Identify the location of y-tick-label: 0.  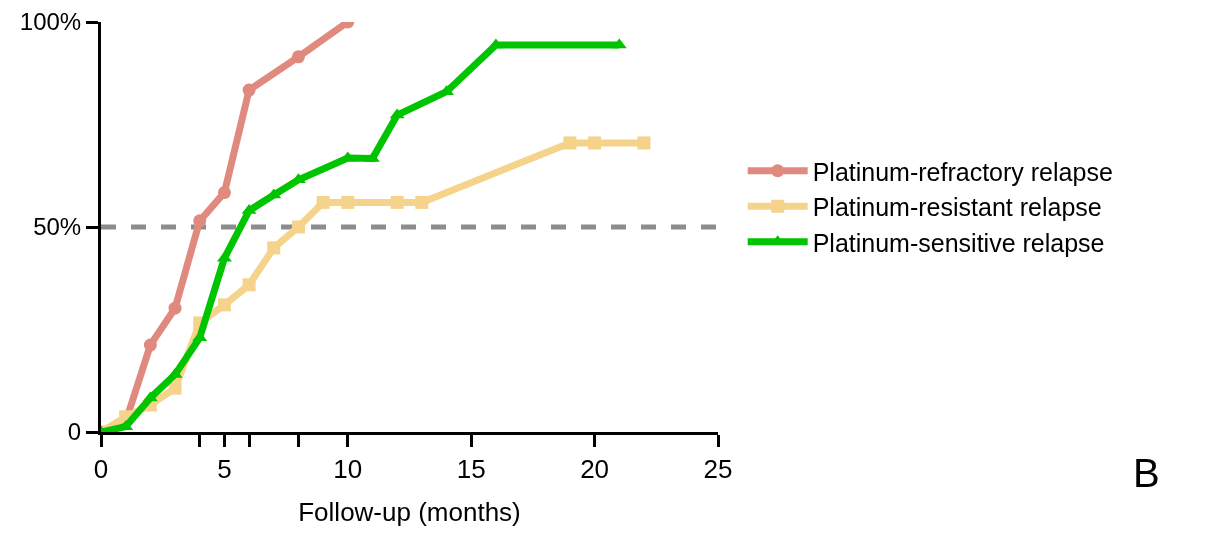
(74, 432).